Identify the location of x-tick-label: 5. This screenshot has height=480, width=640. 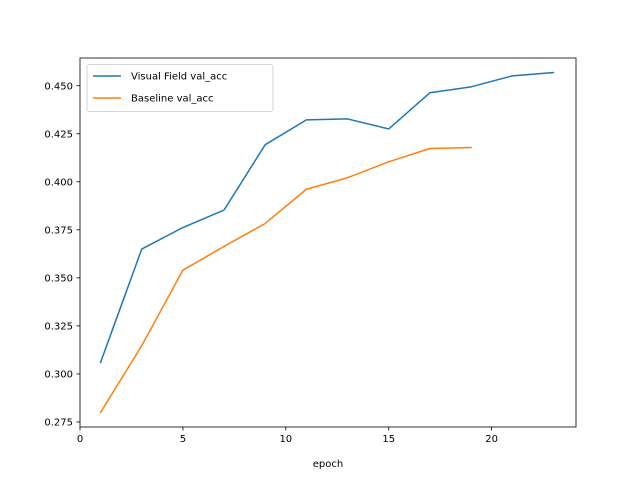
(183, 439).